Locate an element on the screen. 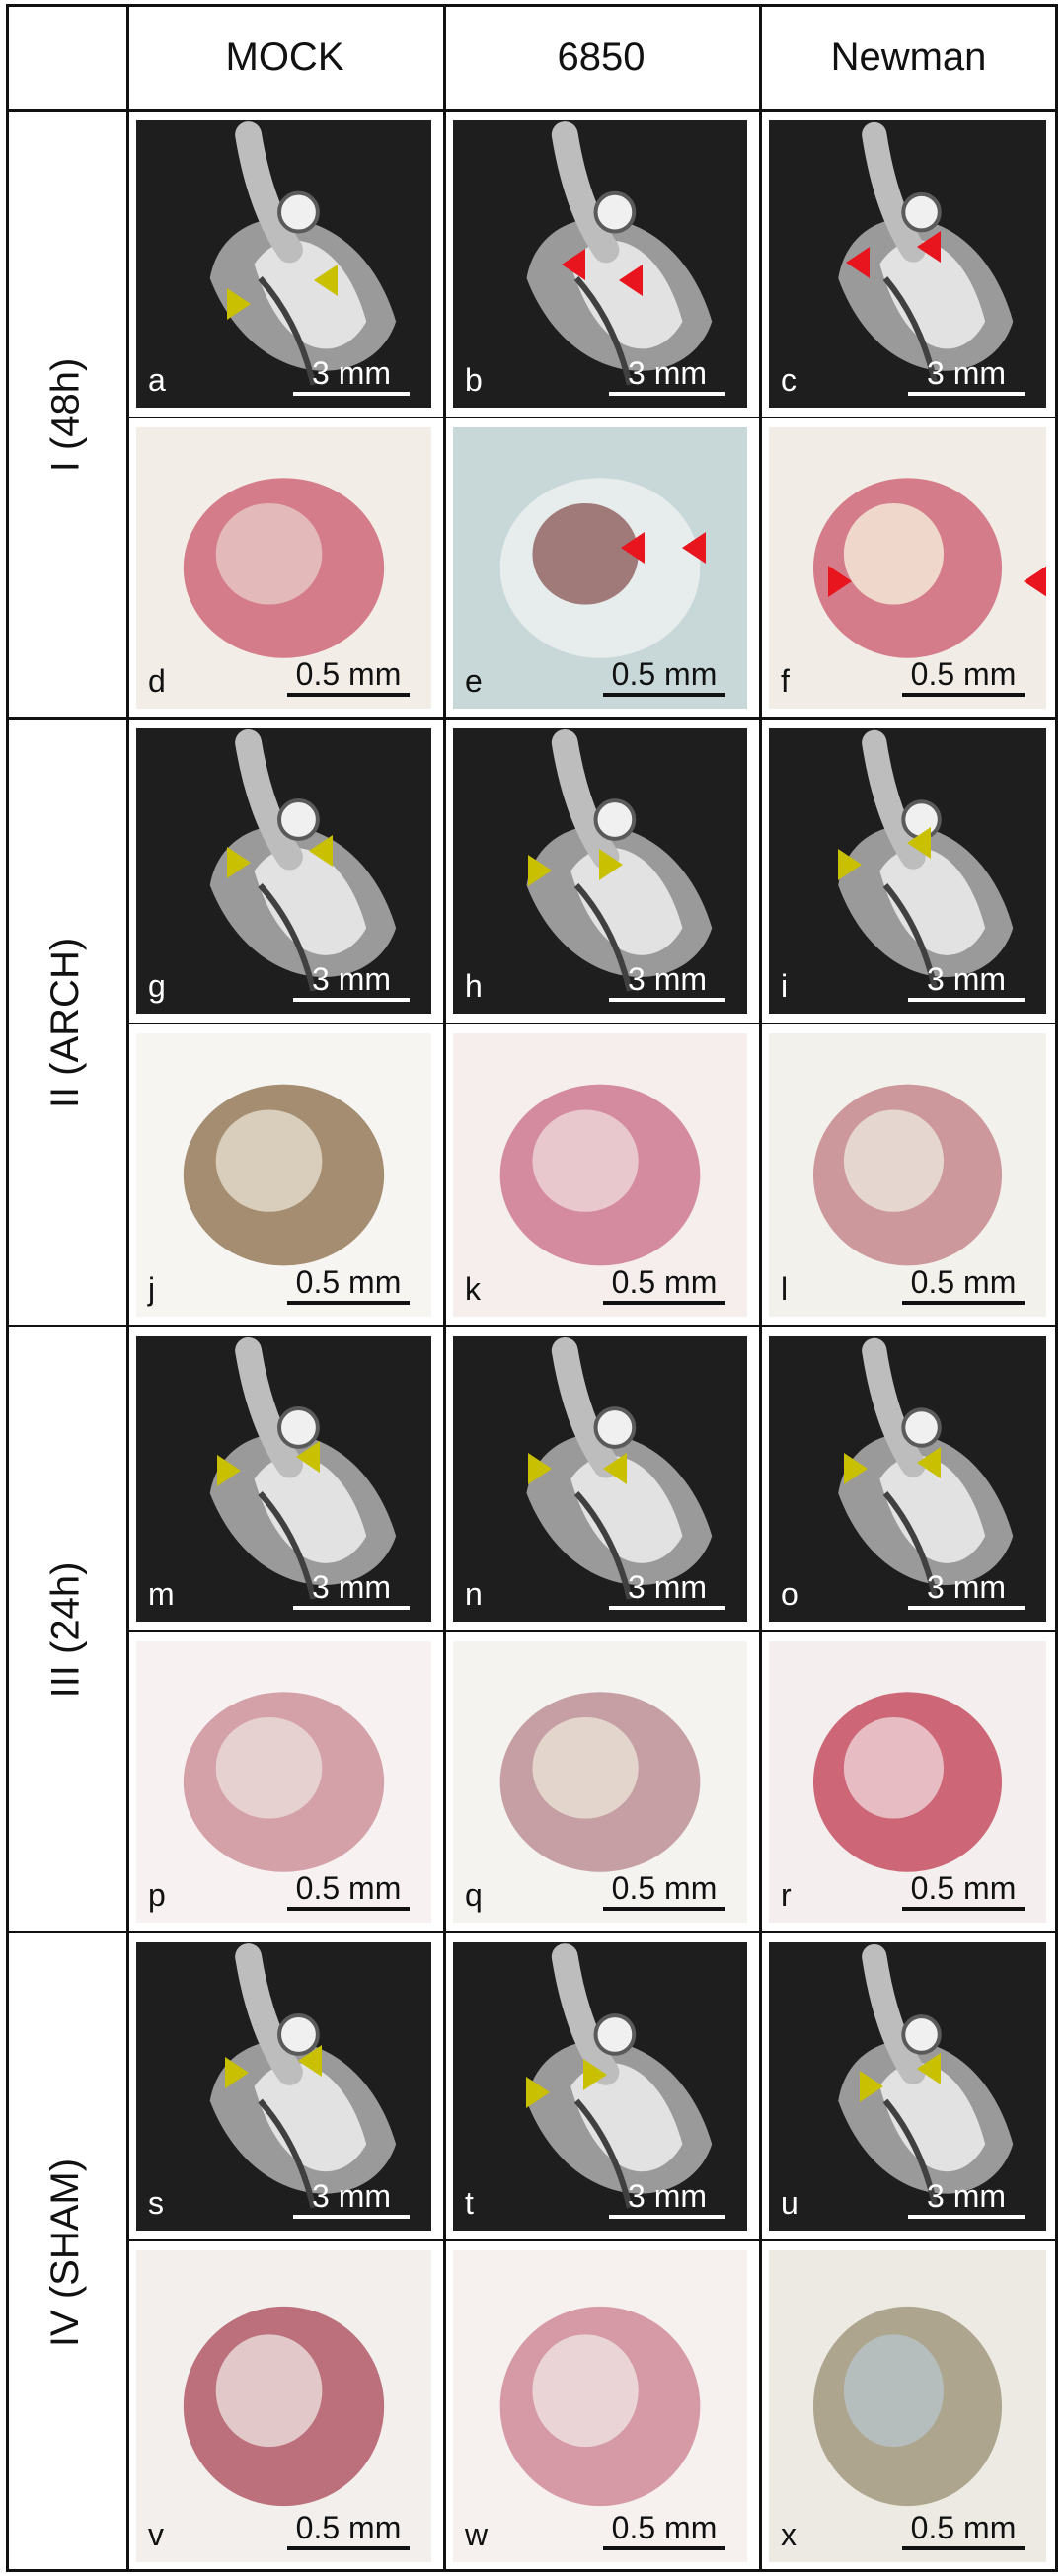 The image size is (1064, 2576). panel-letter: h is located at coordinates (474, 986).